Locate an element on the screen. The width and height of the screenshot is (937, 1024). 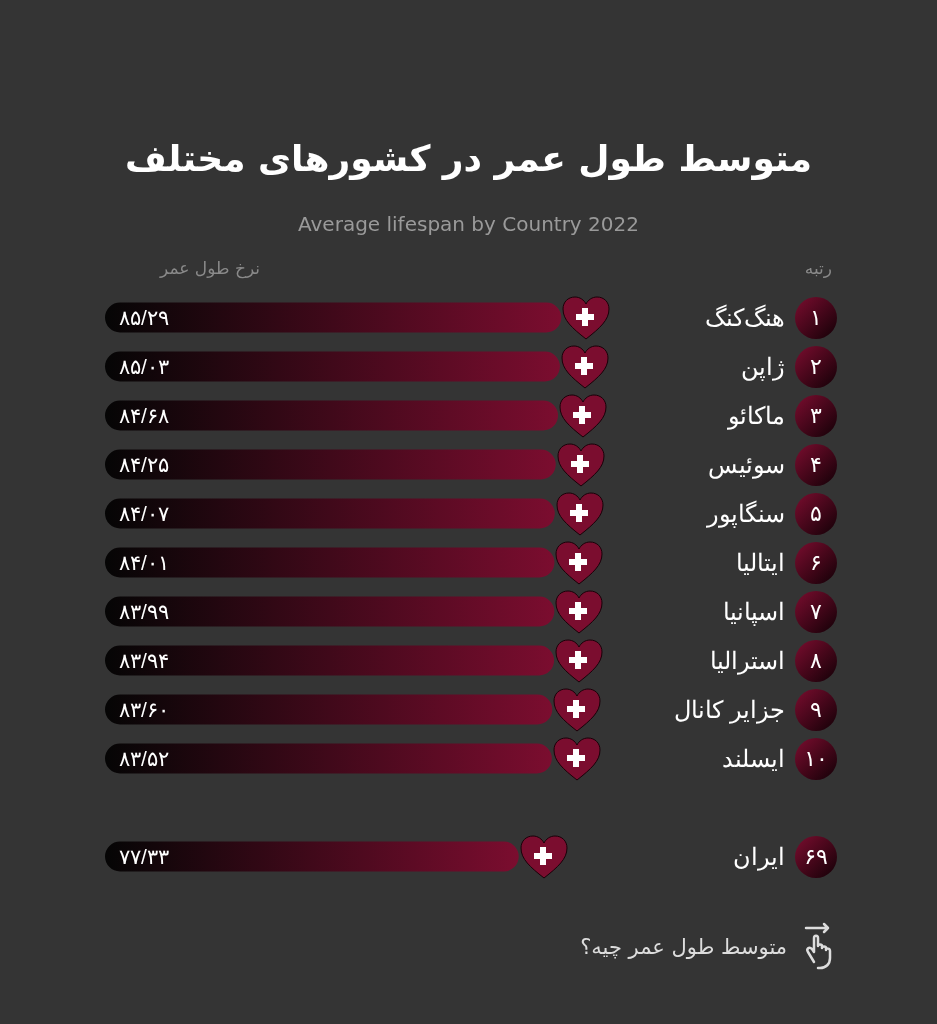
text: ۷ is located at coordinates (816, 611).